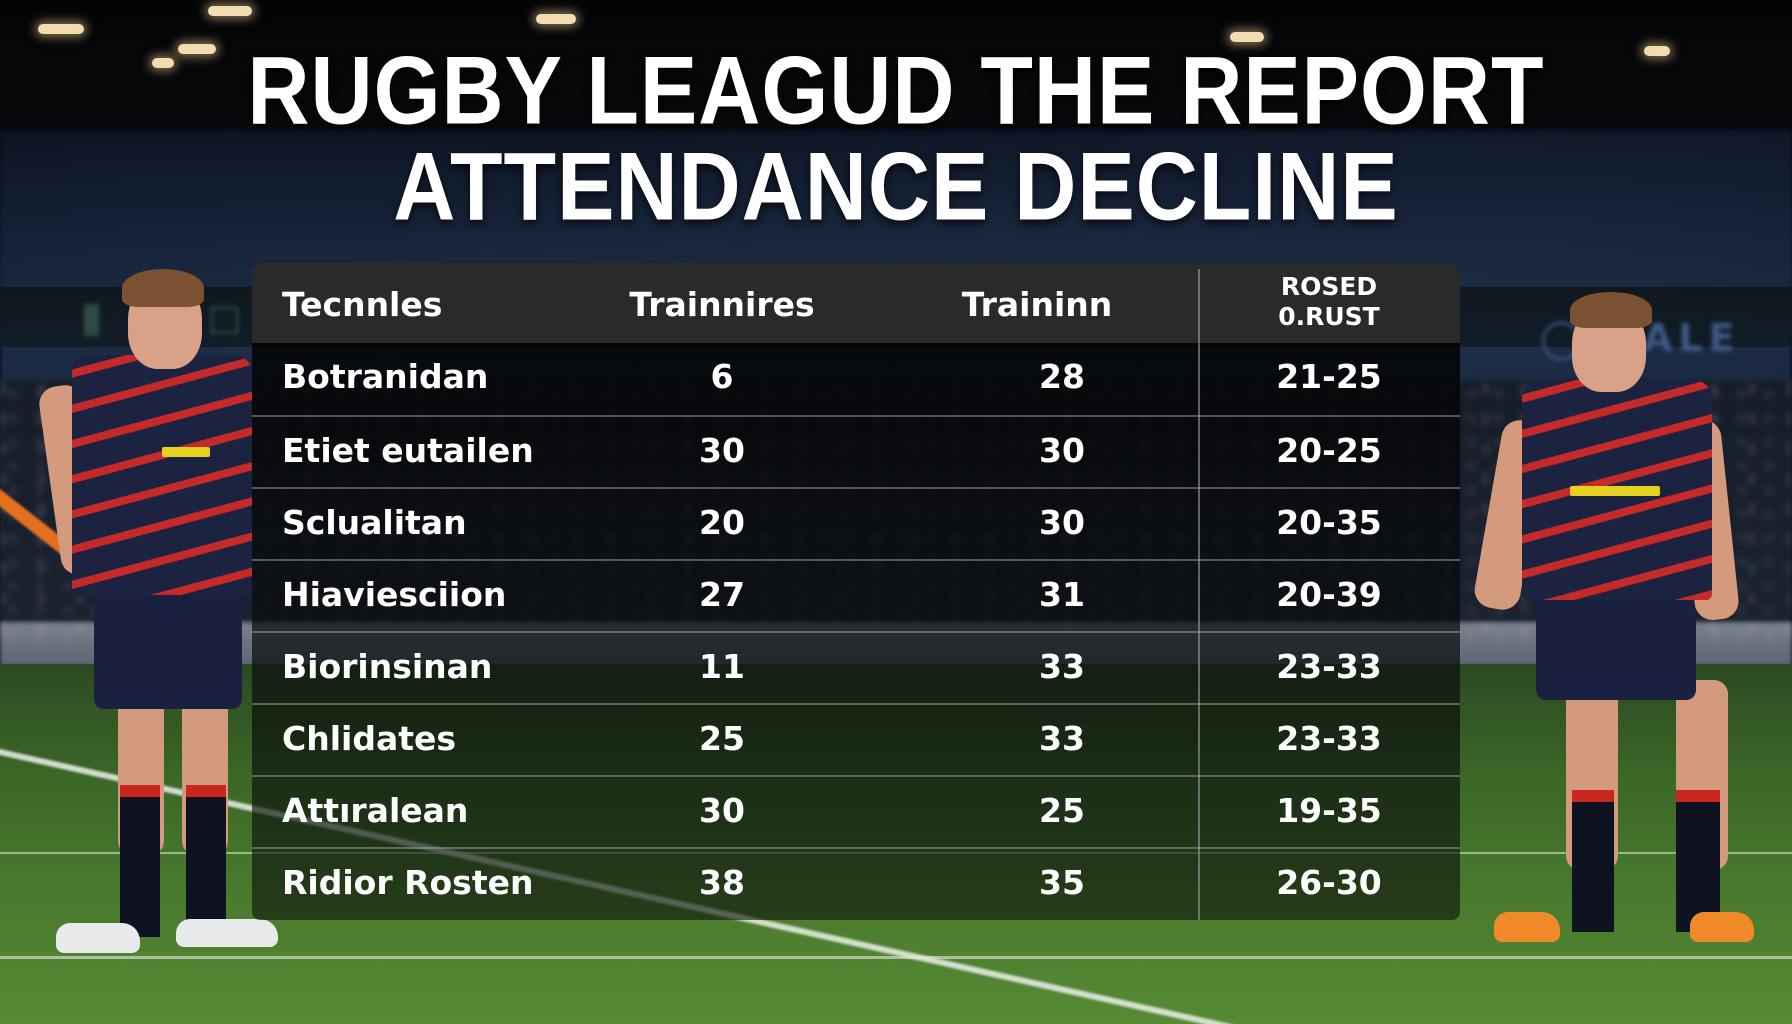 The image size is (1792, 1024). What do you see at coordinates (856, 524) in the screenshot?
I see `table-row: Sclualitan 20 30 20-35` at bounding box center [856, 524].